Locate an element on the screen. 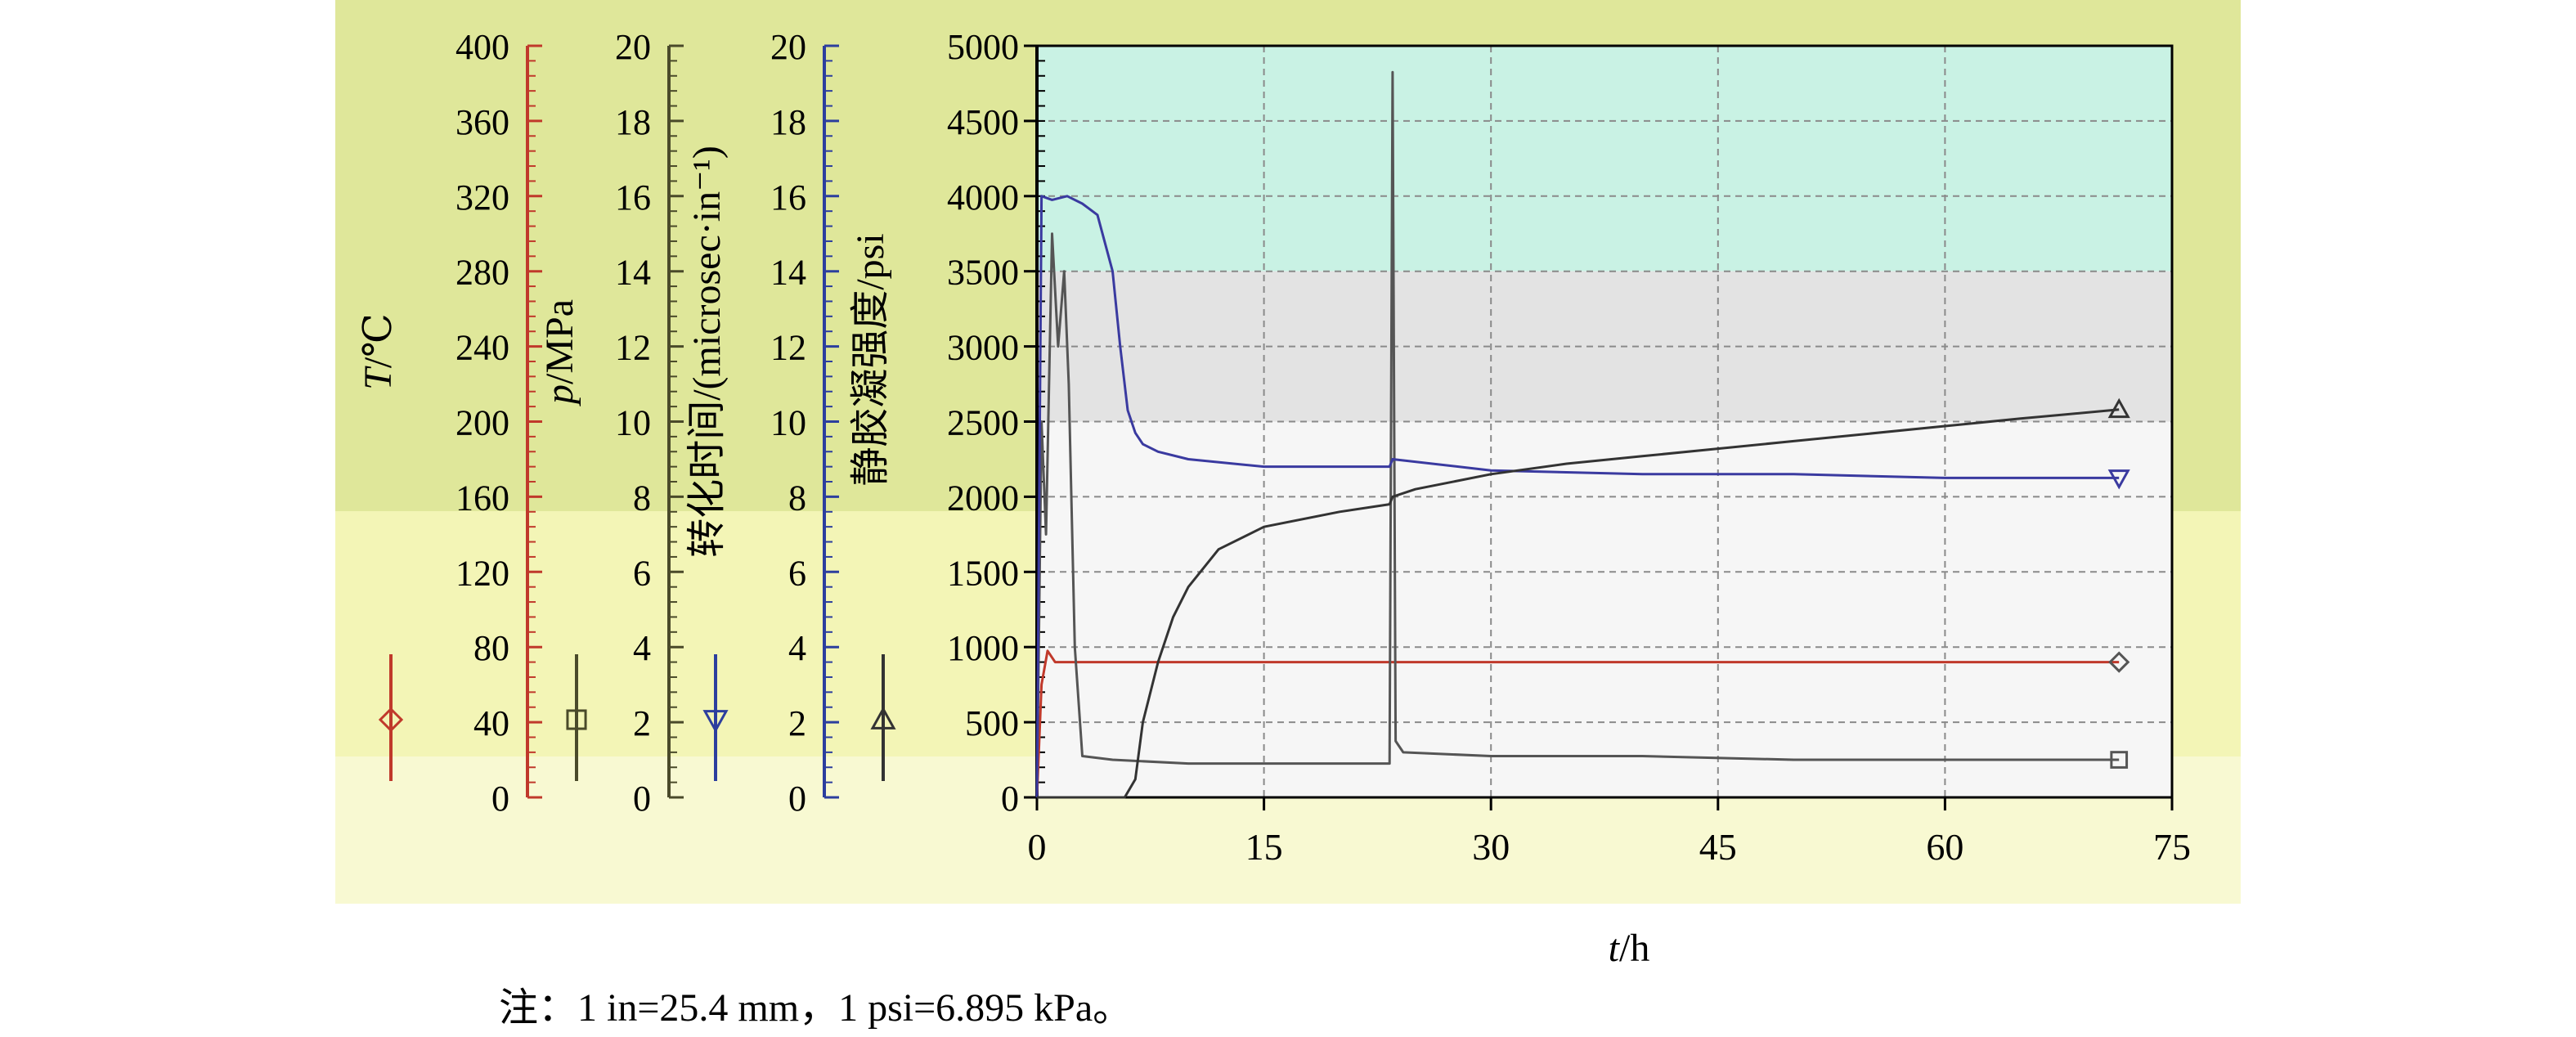 This screenshot has width=2576, height=1037. y-tick-label-p: 2 is located at coordinates (642, 723).